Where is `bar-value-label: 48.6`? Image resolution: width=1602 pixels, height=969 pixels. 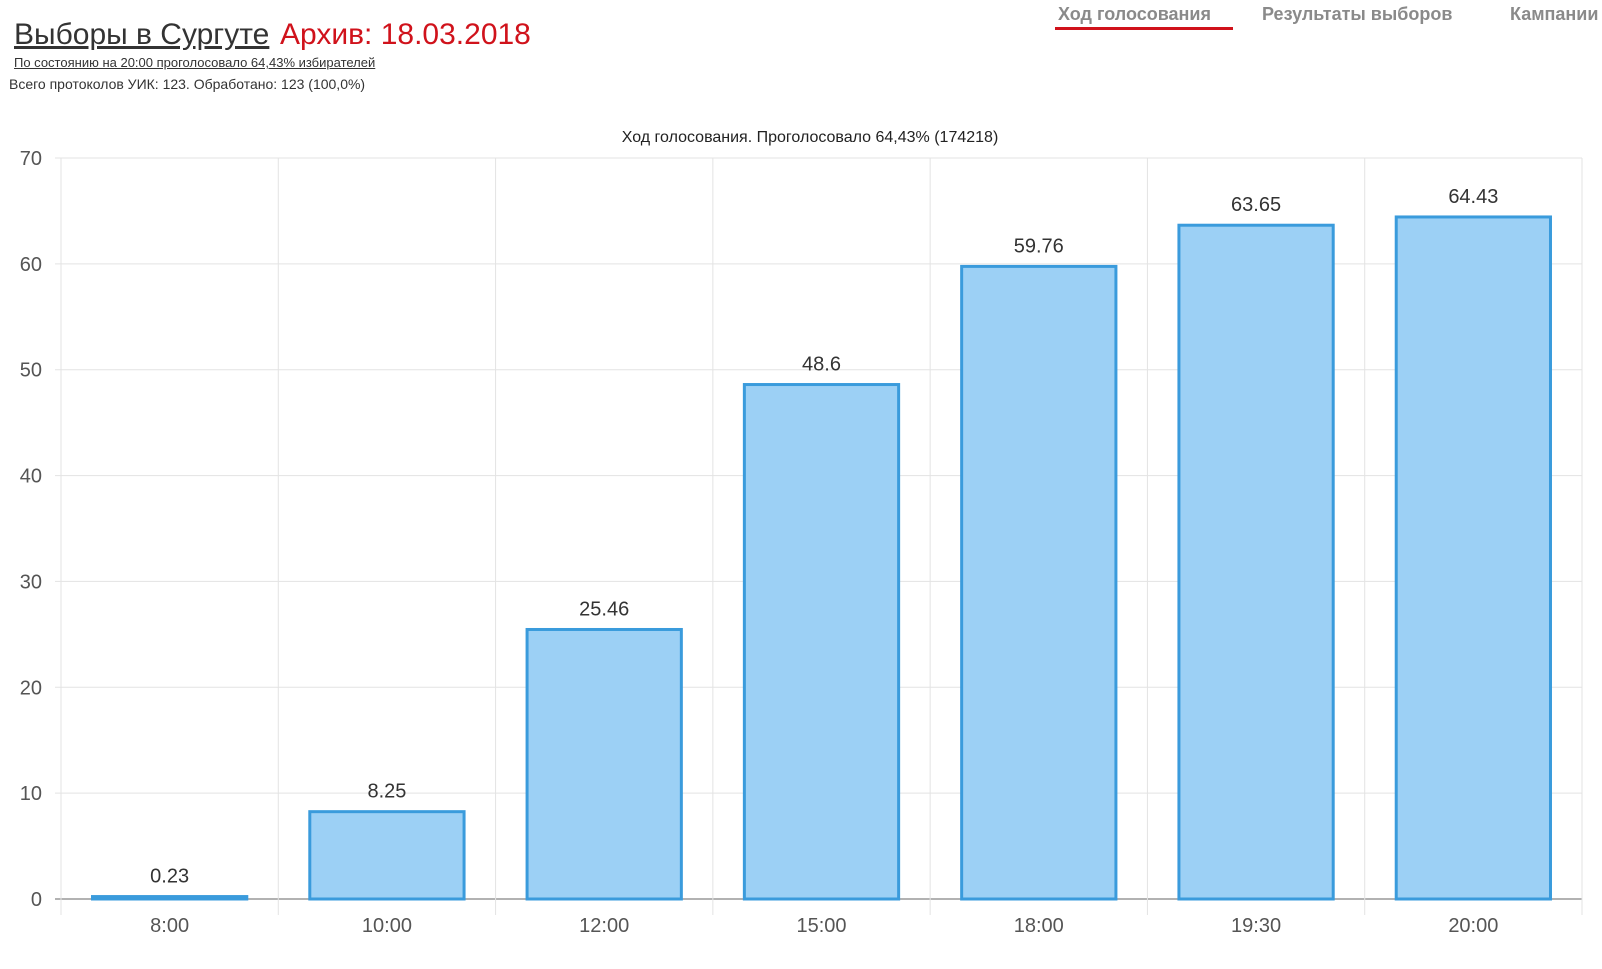 bar-value-label: 48.6 is located at coordinates (821, 365).